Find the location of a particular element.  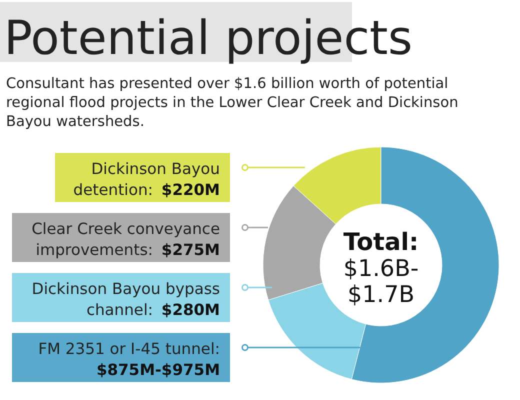

legend-label: FM 2351 or I-45 tunnel: $875M-$975M is located at coordinates (129, 359).